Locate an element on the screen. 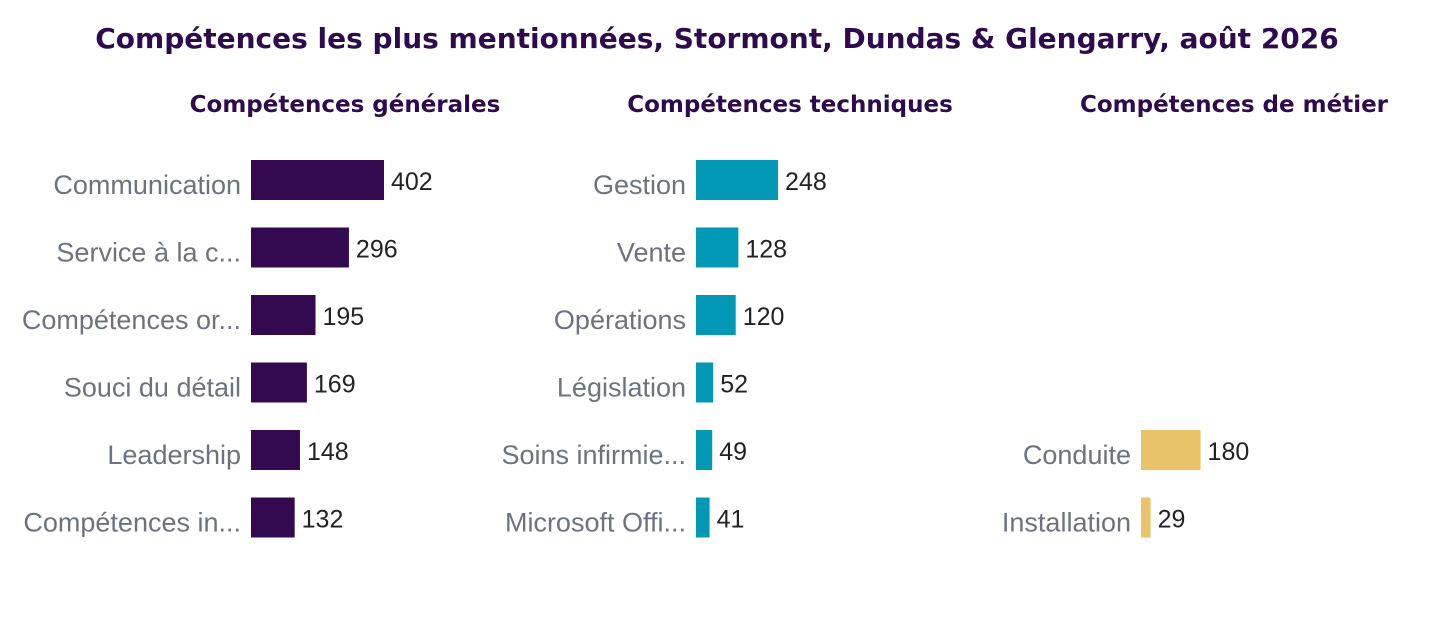 The height and width of the screenshot is (634, 1435). category-label-1-1: Vente is located at coordinates (651, 253).